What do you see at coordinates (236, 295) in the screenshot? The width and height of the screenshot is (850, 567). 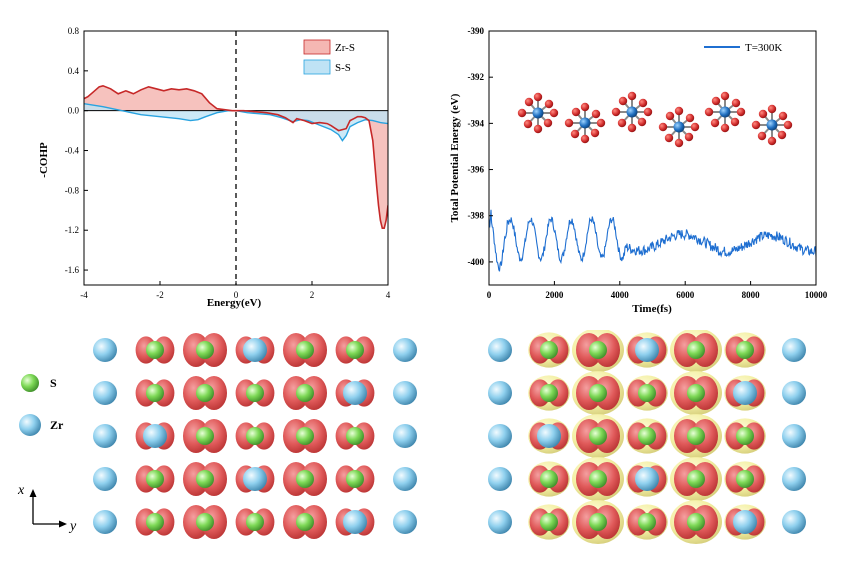 I see `x-tick-label: 0` at bounding box center [236, 295].